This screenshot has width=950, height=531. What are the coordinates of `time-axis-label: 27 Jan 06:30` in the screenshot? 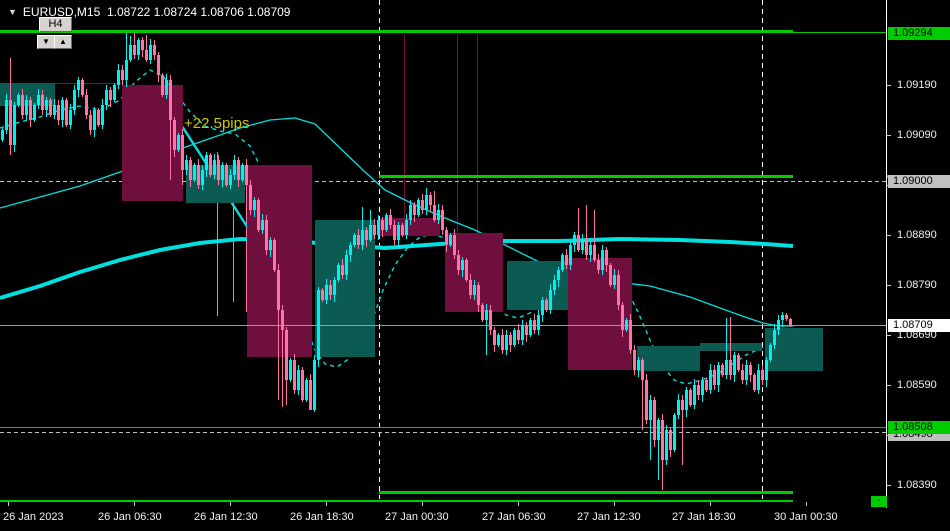 It's located at (514, 517).